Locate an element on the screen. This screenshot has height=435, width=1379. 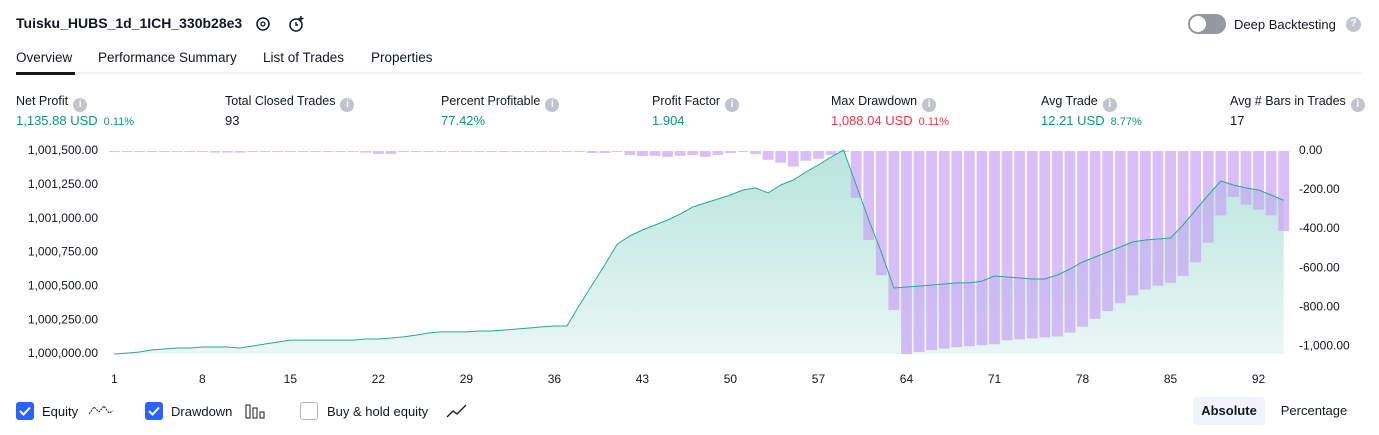
metric-label-row: Net Profit i is located at coordinates (52, 103).